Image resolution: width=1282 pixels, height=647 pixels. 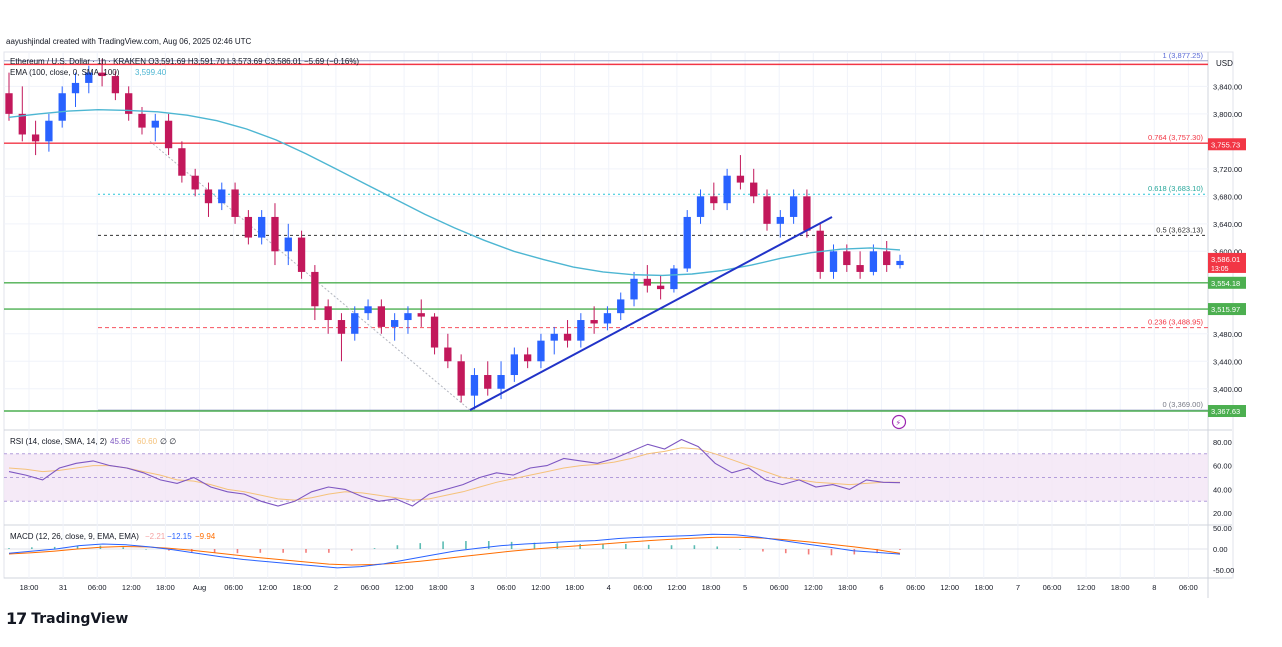 I want to click on time-tick-label: 06:00, so click(x=915, y=587).